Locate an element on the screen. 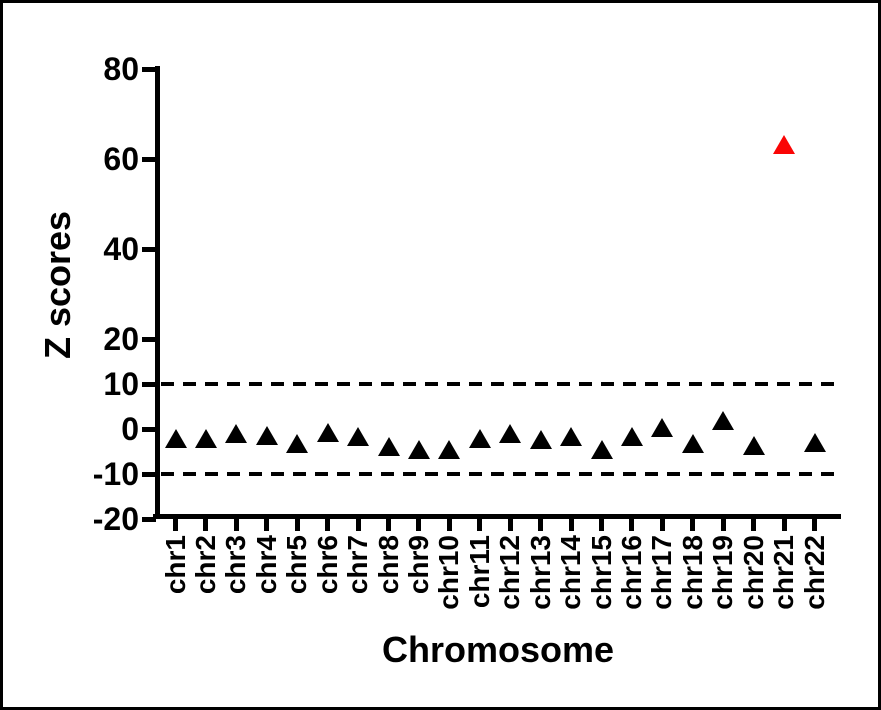  y-tick-label-60: 60 is located at coordinates (121, 159).